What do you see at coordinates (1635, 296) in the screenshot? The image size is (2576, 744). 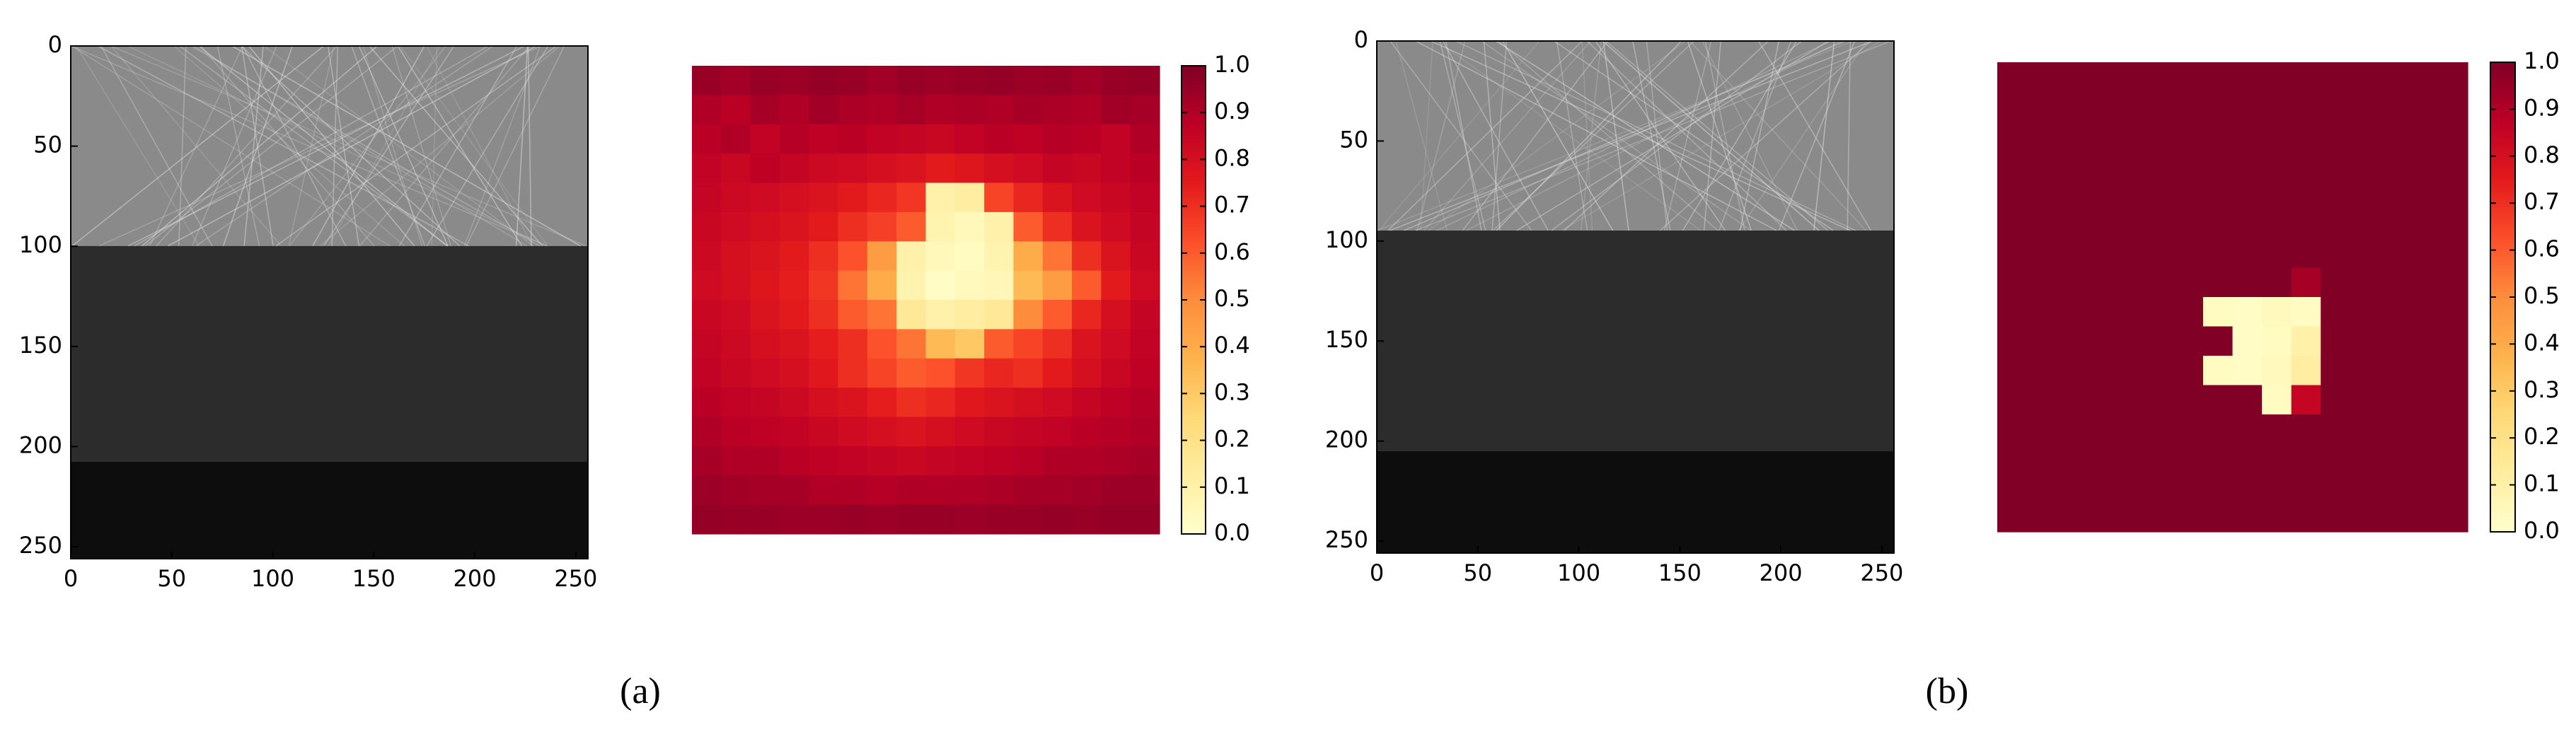 I see `photo` at bounding box center [1635, 296].